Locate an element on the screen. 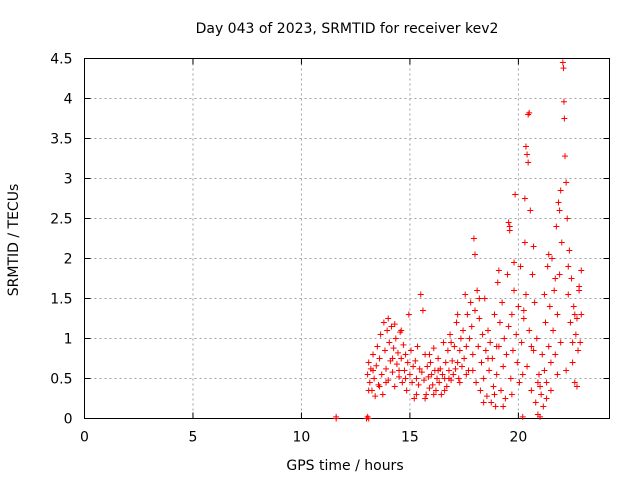 This screenshot has height=480, width=640. y-tick-label: 2 is located at coordinates (68, 260).